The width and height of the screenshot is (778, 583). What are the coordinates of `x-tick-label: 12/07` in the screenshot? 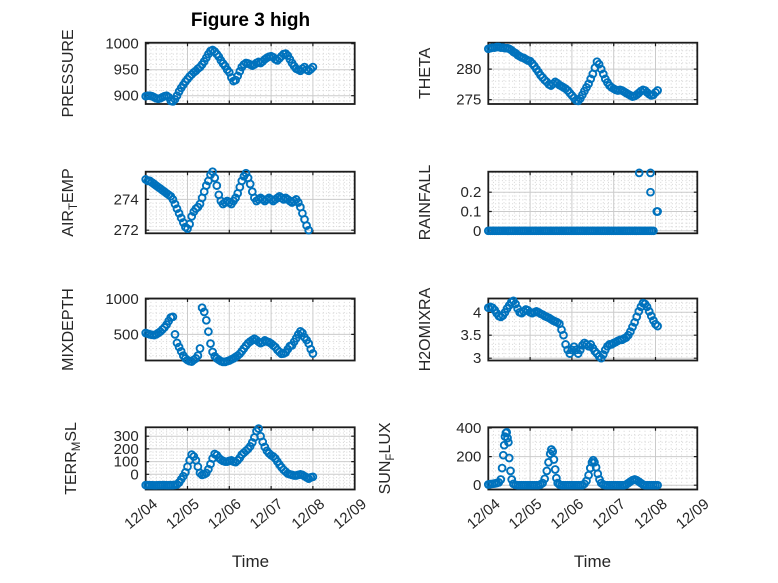 It's located at (267, 514).